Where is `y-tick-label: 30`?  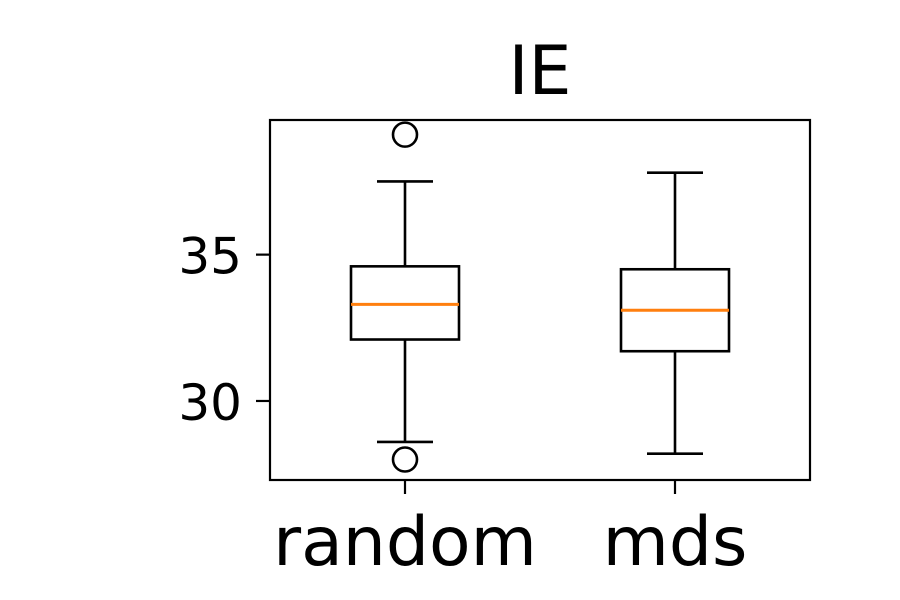 y-tick-label: 30 is located at coordinates (210, 403).